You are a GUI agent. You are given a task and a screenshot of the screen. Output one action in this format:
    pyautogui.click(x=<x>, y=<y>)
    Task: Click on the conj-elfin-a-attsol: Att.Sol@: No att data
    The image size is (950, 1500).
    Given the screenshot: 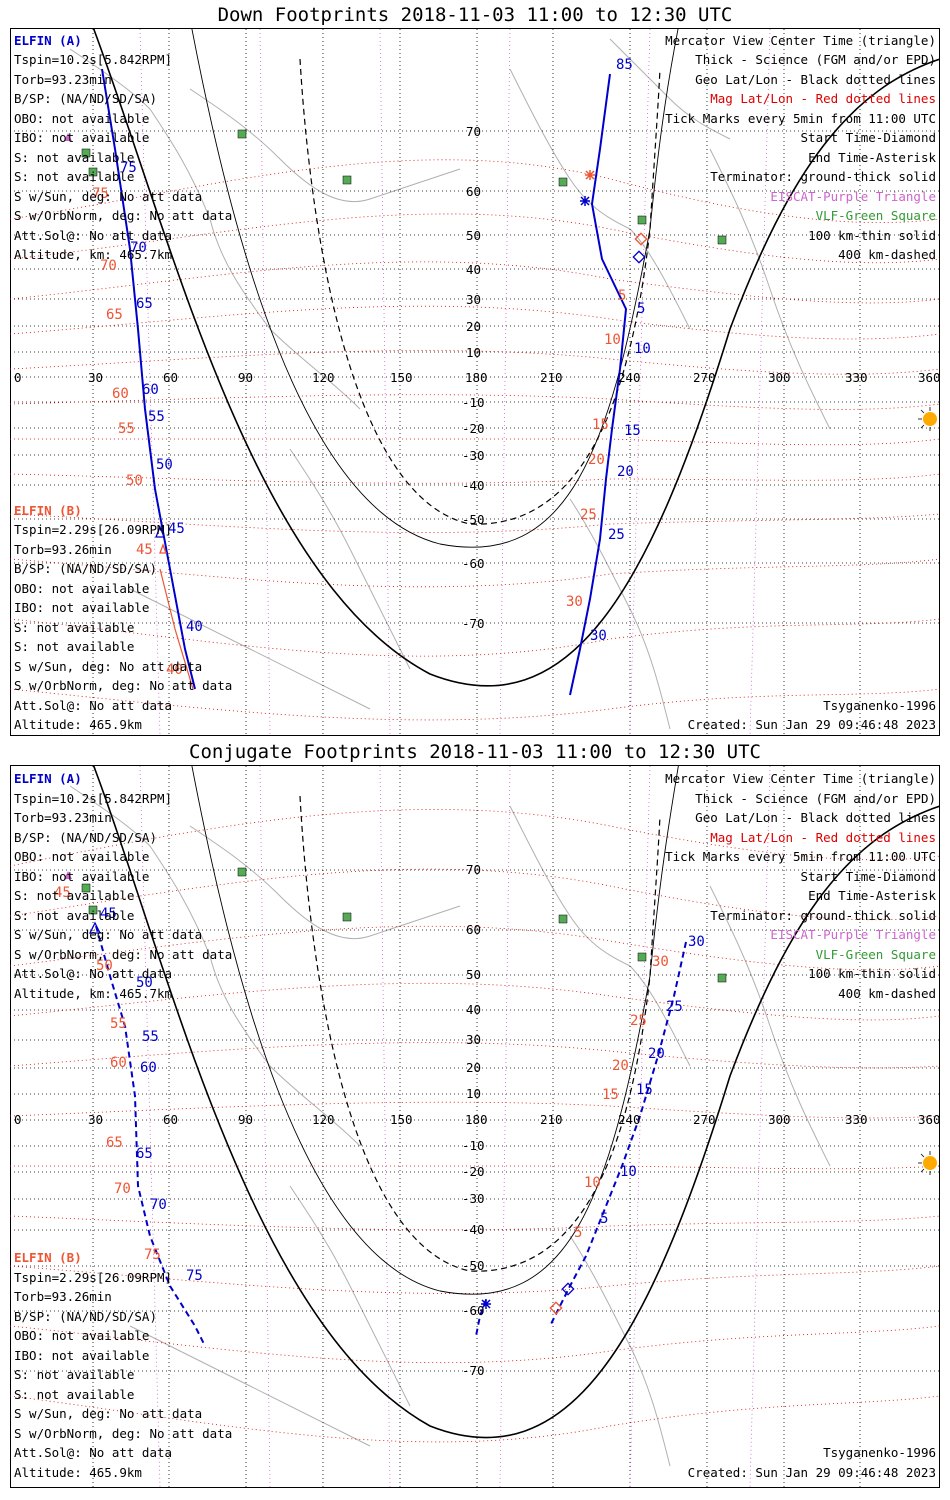 What is the action you would take?
    pyautogui.click(x=93, y=973)
    